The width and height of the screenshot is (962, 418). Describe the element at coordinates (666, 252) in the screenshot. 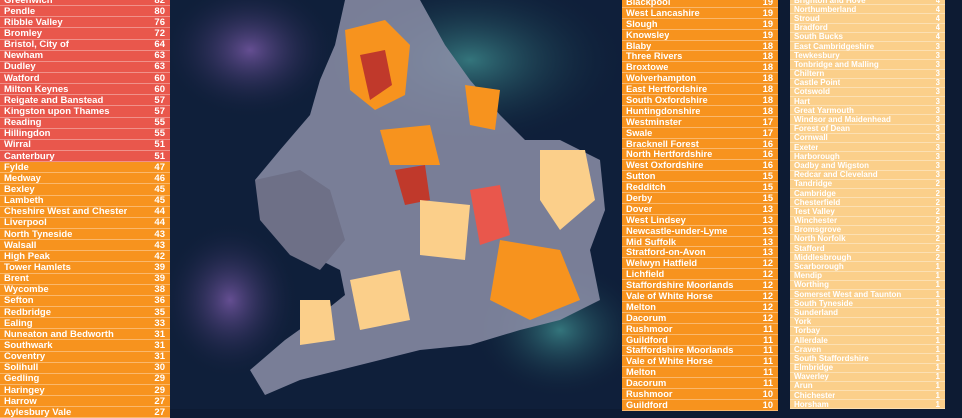

I see `district-name: Stratford-on-Avon` at that location.